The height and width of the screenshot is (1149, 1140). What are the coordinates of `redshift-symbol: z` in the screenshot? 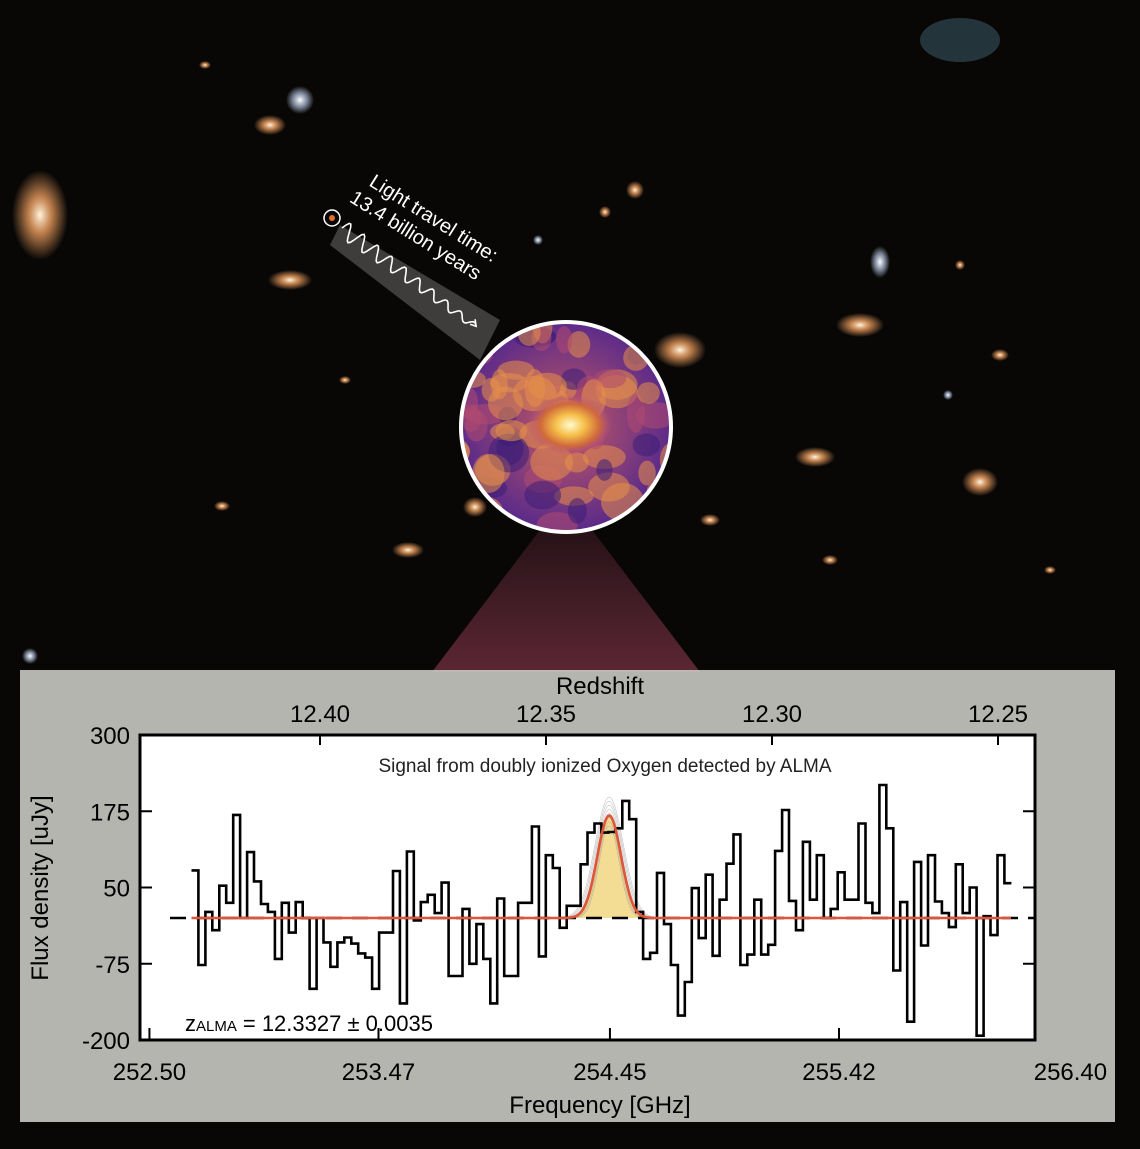 It's located at (190, 1023).